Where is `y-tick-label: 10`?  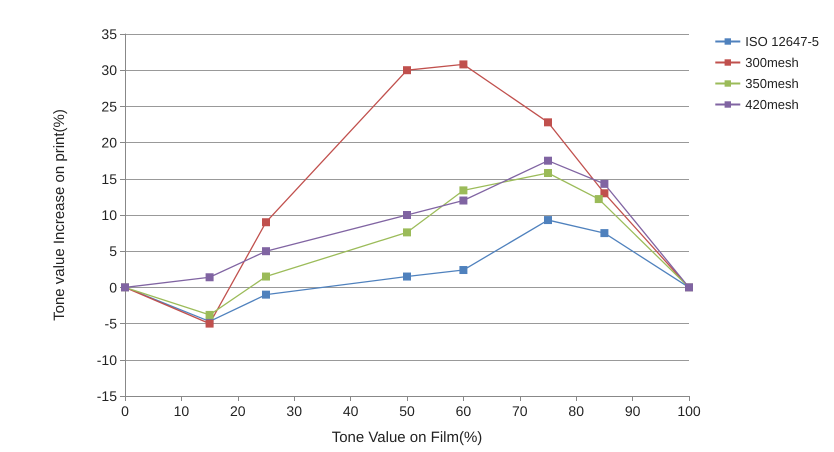 y-tick-label: 10 is located at coordinates (109, 215).